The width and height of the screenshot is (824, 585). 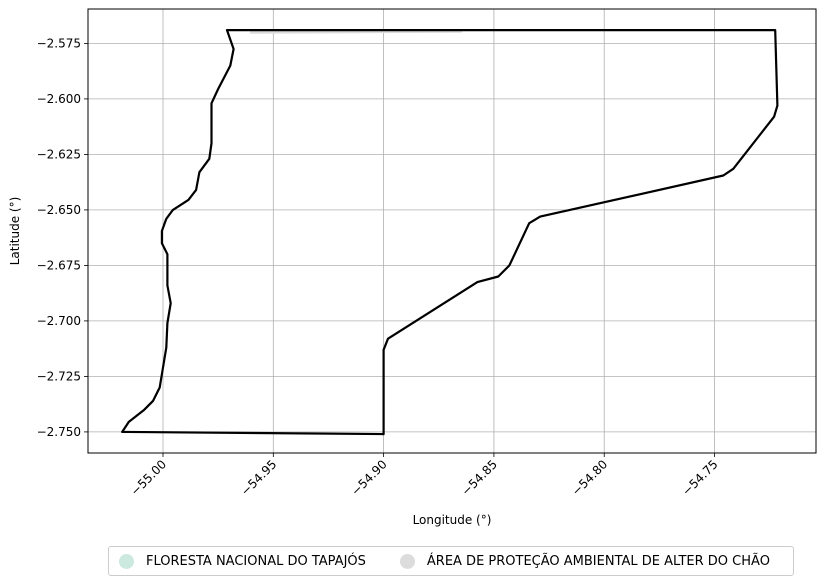 What do you see at coordinates (15, 231) in the screenshot?
I see `y-axis-label: Latitude (°)` at bounding box center [15, 231].